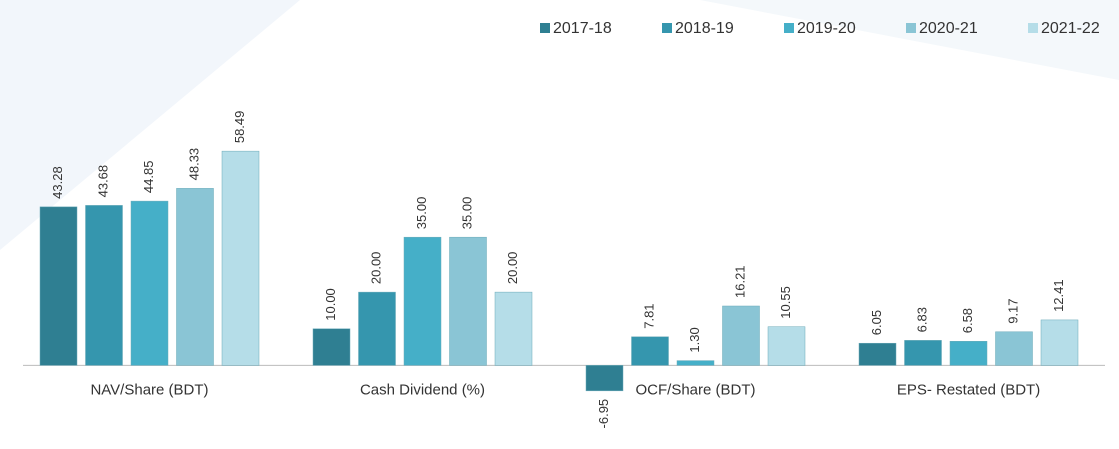 This screenshot has height=449, width=1119. I want to click on x-tick-label: EPS- Restated (BDT), so click(968, 389).